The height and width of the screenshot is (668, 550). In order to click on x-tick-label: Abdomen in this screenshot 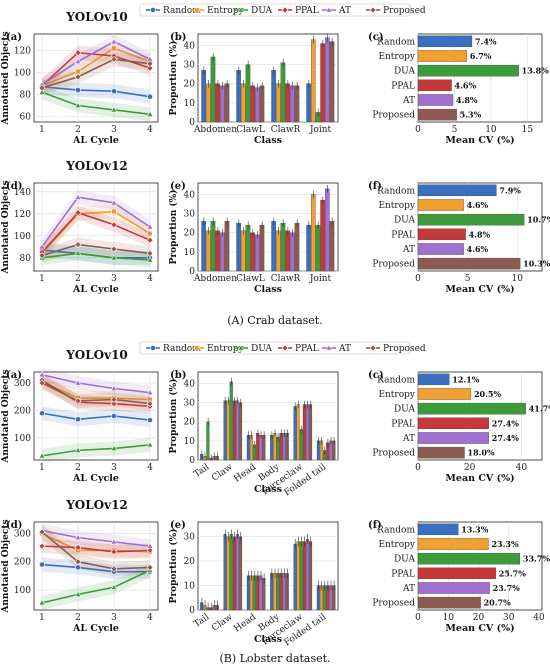, I will do `click(215, 130)`.